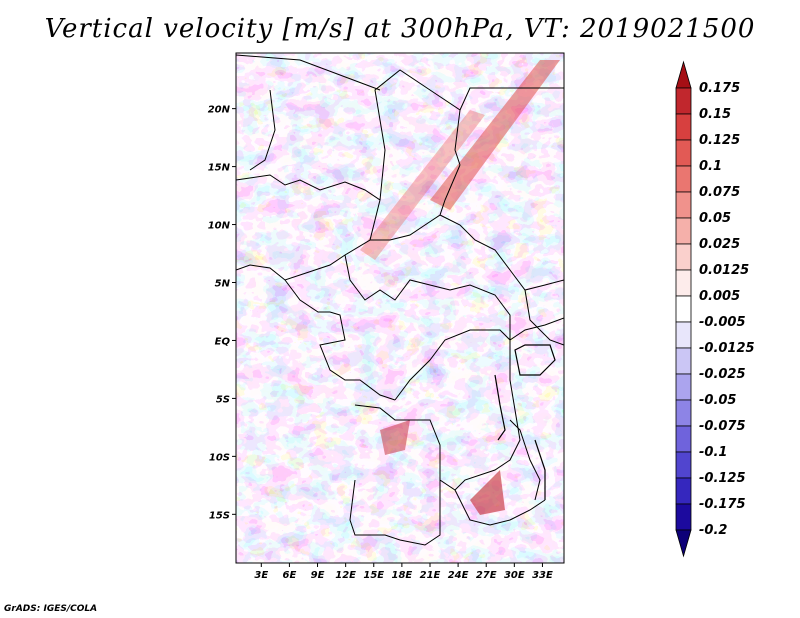 The width and height of the screenshot is (800, 618). Describe the element at coordinates (542, 575) in the screenshot. I see `lon-tick-label: 33E` at that location.